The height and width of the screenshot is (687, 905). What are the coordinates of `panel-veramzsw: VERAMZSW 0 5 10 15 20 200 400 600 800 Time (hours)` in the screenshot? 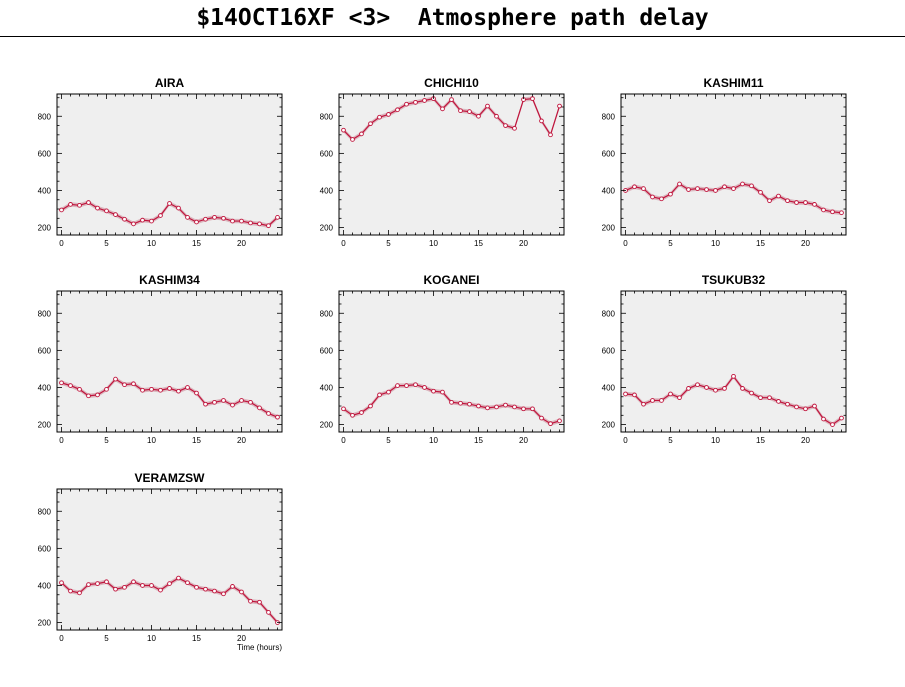 It's located at (160, 561).